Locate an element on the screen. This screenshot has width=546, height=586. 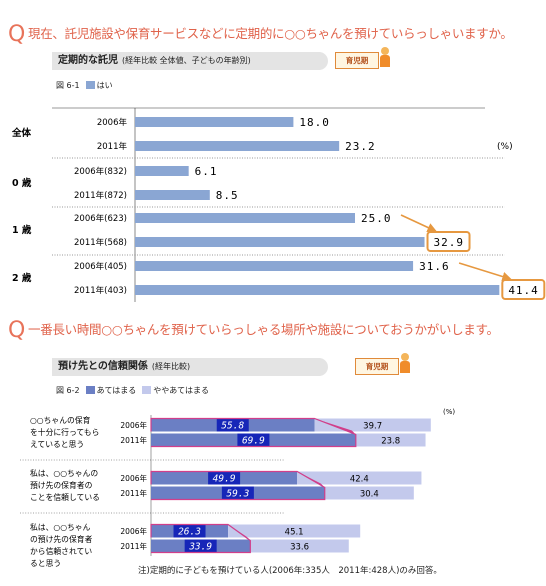
value-label: 8.5 is located at coordinates (227, 195).